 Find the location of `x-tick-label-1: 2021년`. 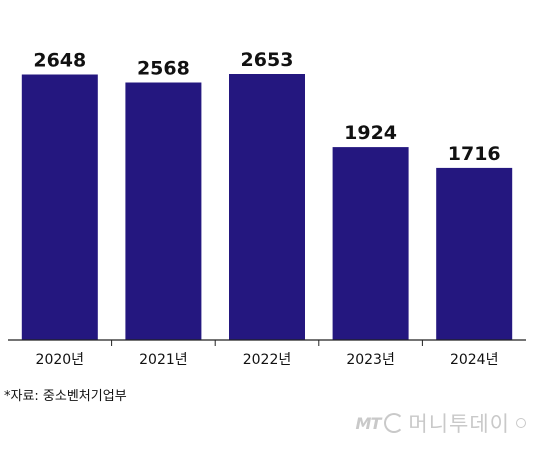

x-tick-label-1: 2021년 is located at coordinates (163, 360).